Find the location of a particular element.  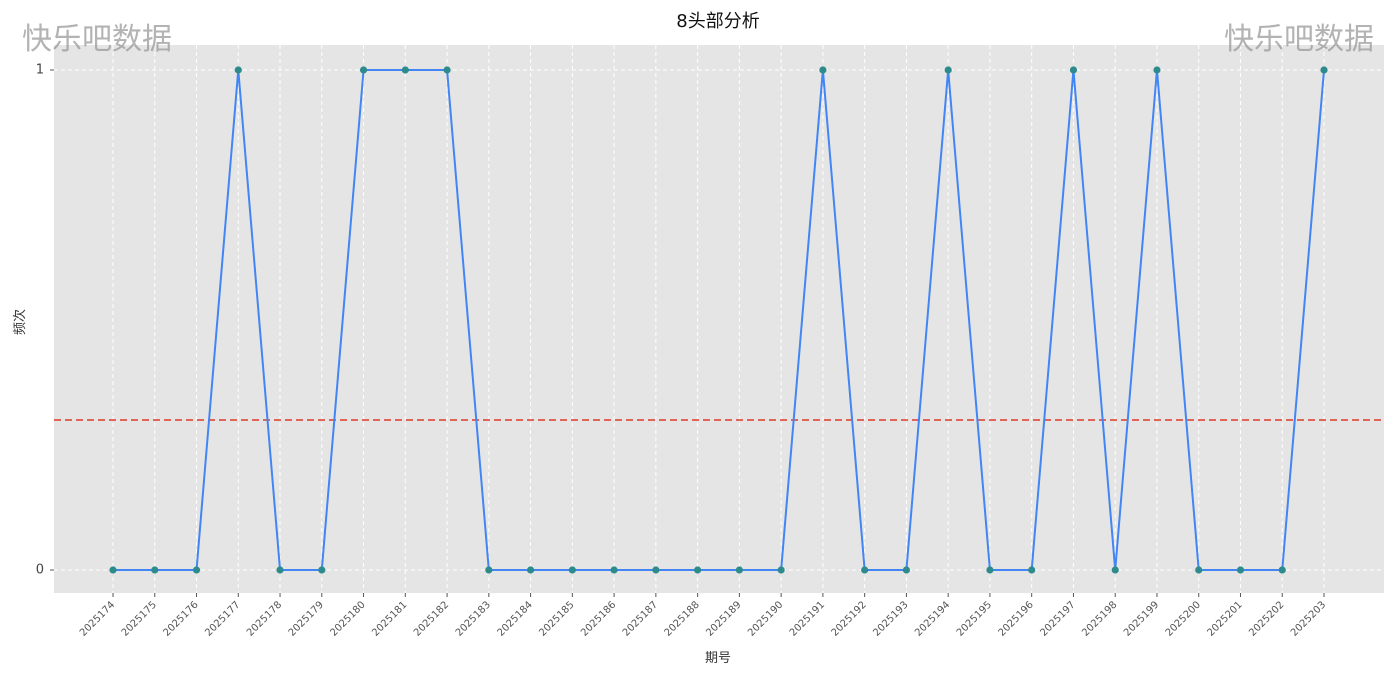

x-tick-label: 2025195 is located at coordinates (974, 618).